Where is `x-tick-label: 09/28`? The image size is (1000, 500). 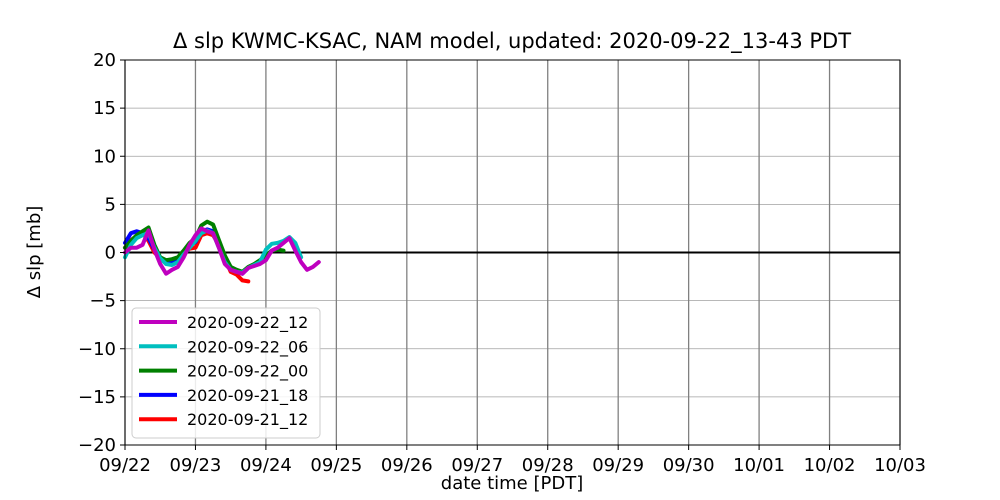 x-tick-label: 09/28 is located at coordinates (548, 465).